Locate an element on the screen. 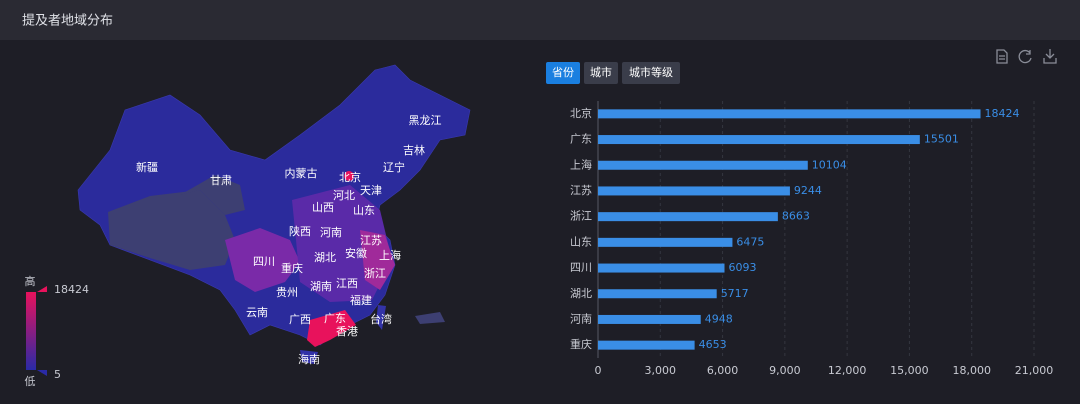  province-label: 江苏 is located at coordinates (371, 240).